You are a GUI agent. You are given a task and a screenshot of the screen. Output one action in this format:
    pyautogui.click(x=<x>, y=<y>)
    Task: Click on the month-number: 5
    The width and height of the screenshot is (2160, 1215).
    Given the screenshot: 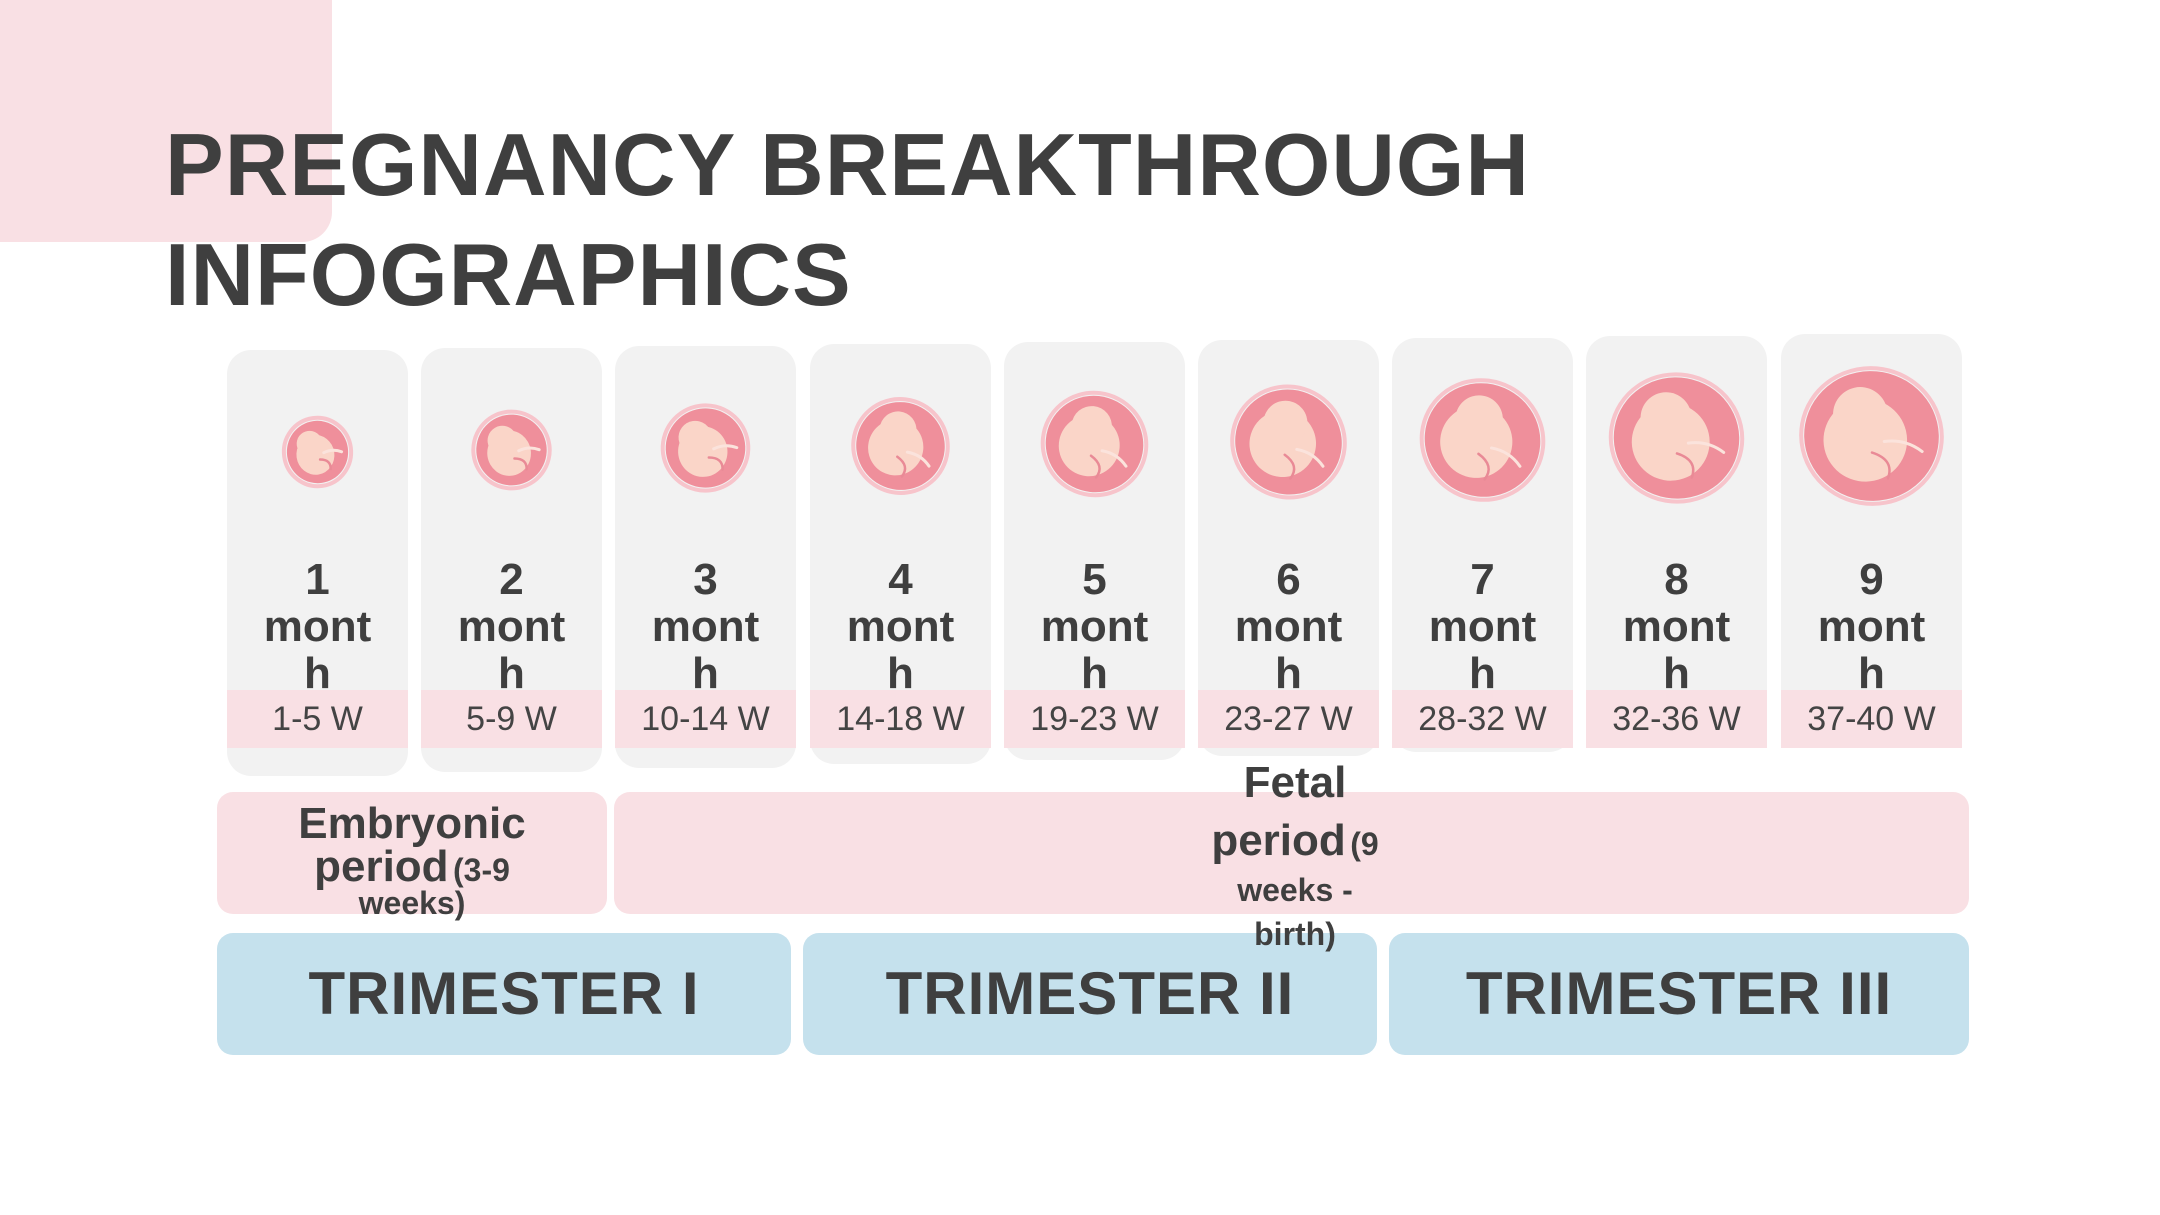 What is the action you would take?
    pyautogui.click(x=1094, y=579)
    